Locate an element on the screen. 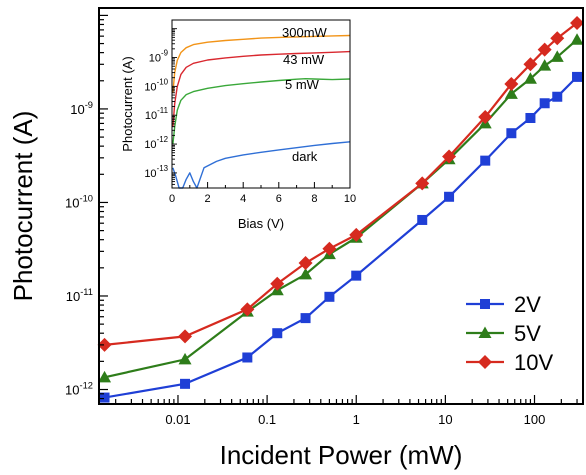 The image size is (586, 475). inset-x-tick-label: 4 is located at coordinates (243, 199).